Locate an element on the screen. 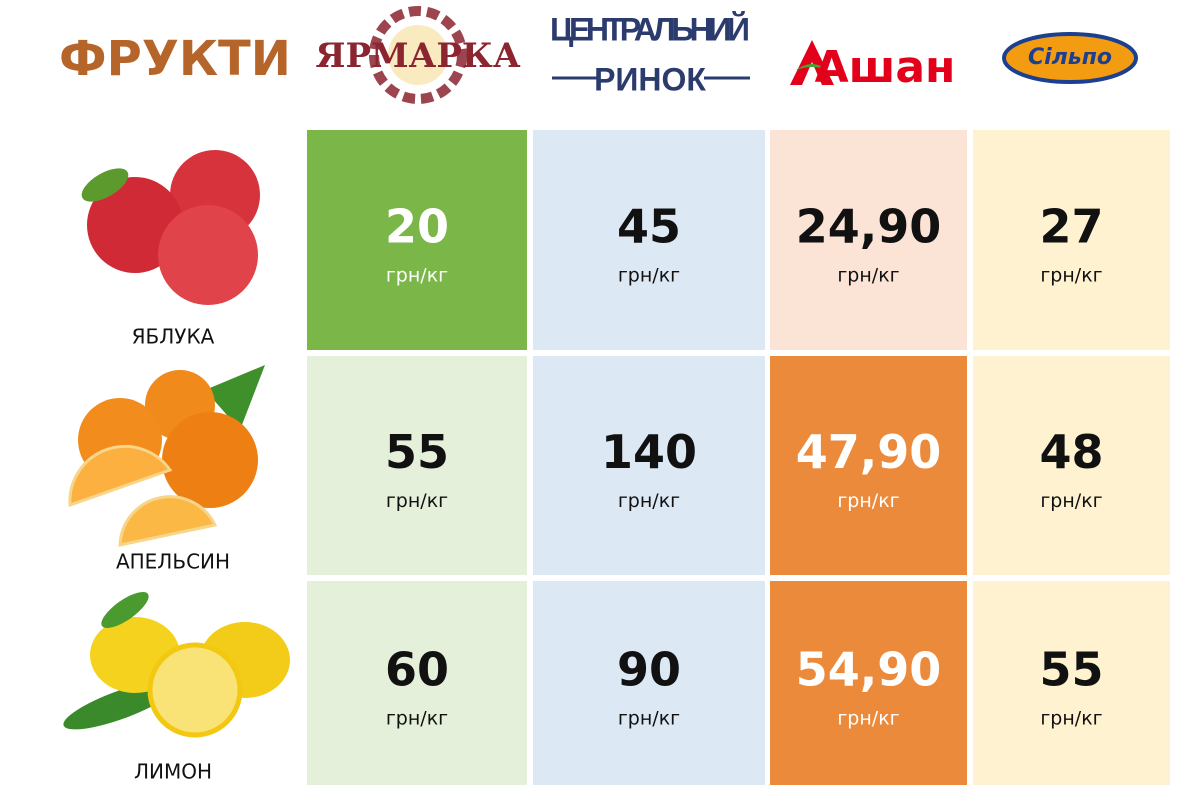 This screenshot has width=1200, height=800. store-subname: РИНОК is located at coordinates (650, 79).